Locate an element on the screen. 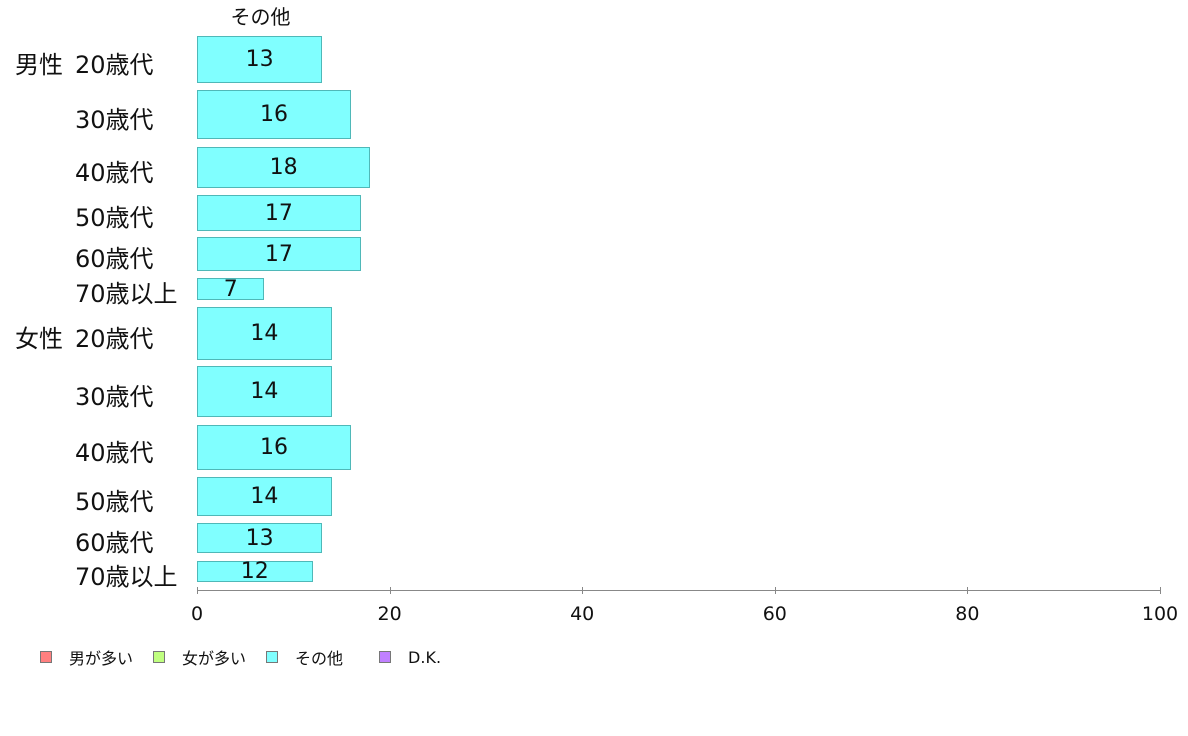 The height and width of the screenshot is (736, 1188). group-label: 女性 is located at coordinates (39, 338).